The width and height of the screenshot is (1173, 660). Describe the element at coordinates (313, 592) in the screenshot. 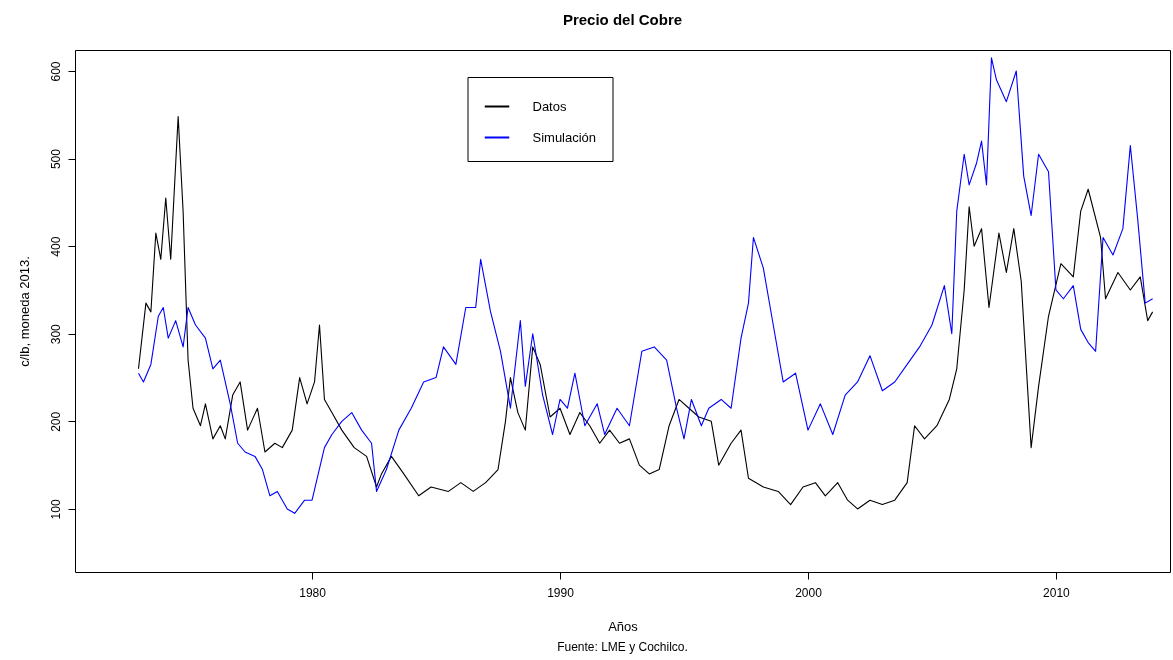

I see `x-tick-label: 1980` at that location.